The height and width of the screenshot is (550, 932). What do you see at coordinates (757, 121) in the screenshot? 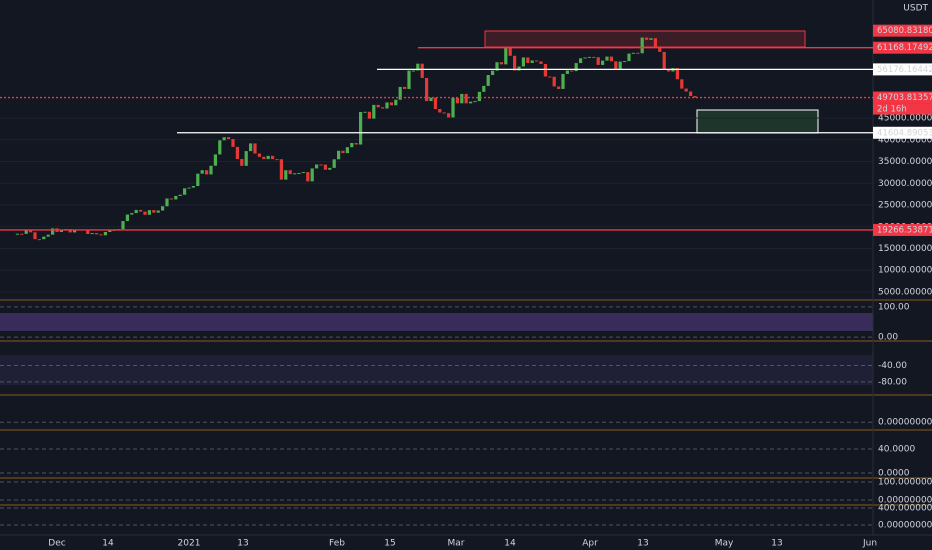
I see `support-box` at bounding box center [757, 121].